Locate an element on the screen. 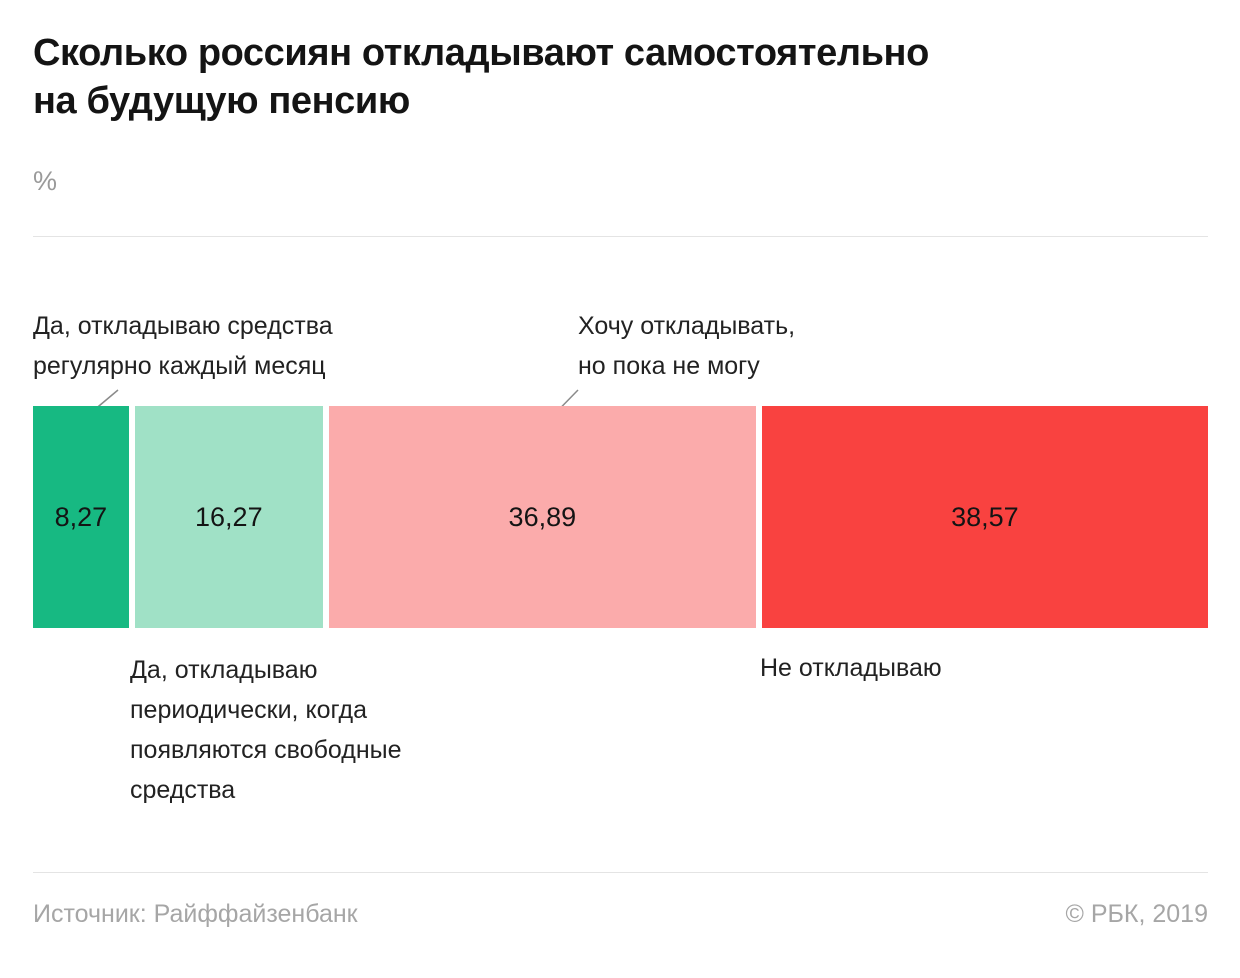 This screenshot has width=1240, height=978. top-divider is located at coordinates (620, 236).